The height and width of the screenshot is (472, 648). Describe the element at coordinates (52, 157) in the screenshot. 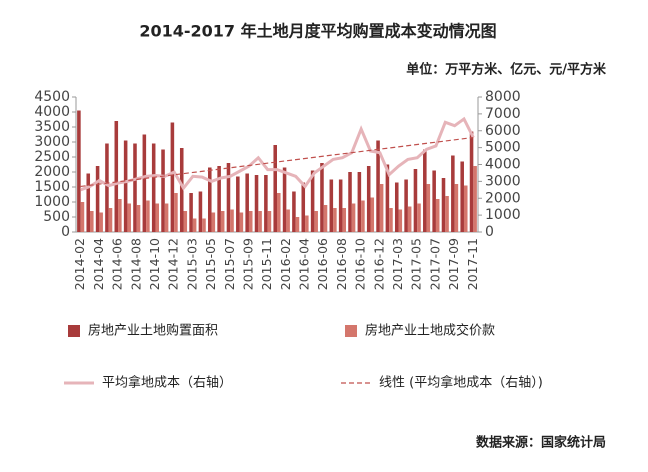

I see `y-tick-label: 2500` at that location.